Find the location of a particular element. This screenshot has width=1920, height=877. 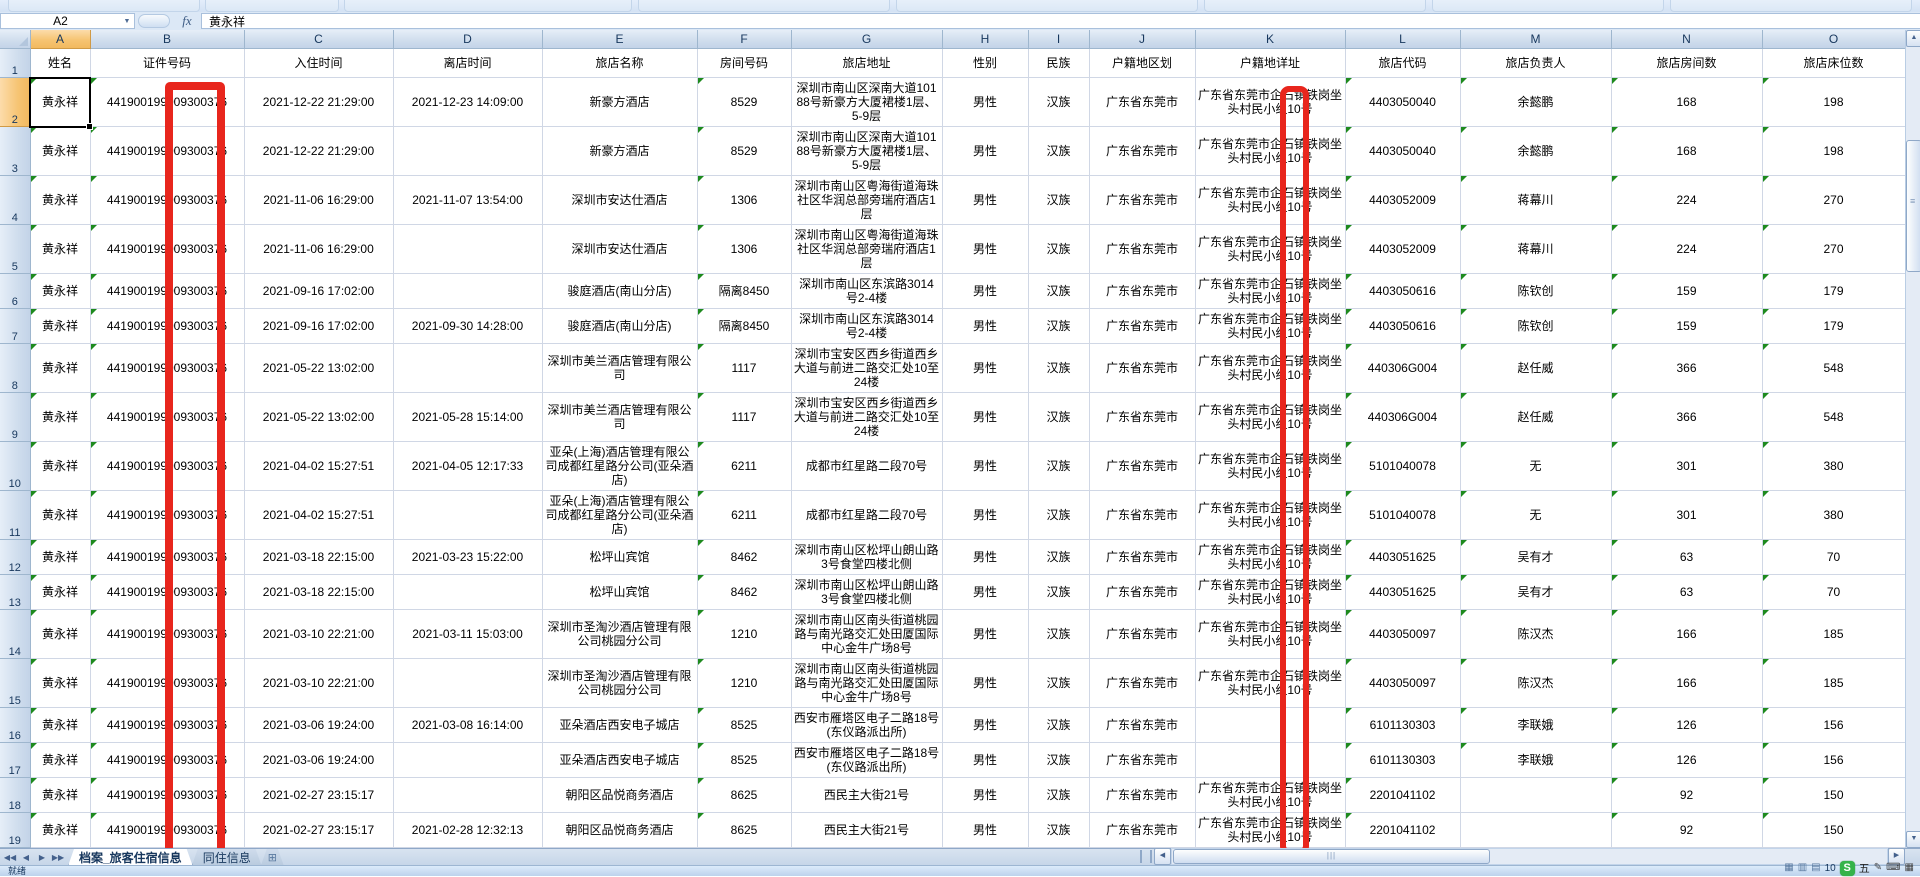

field-header-E: 旅店名称 is located at coordinates (620, 63).